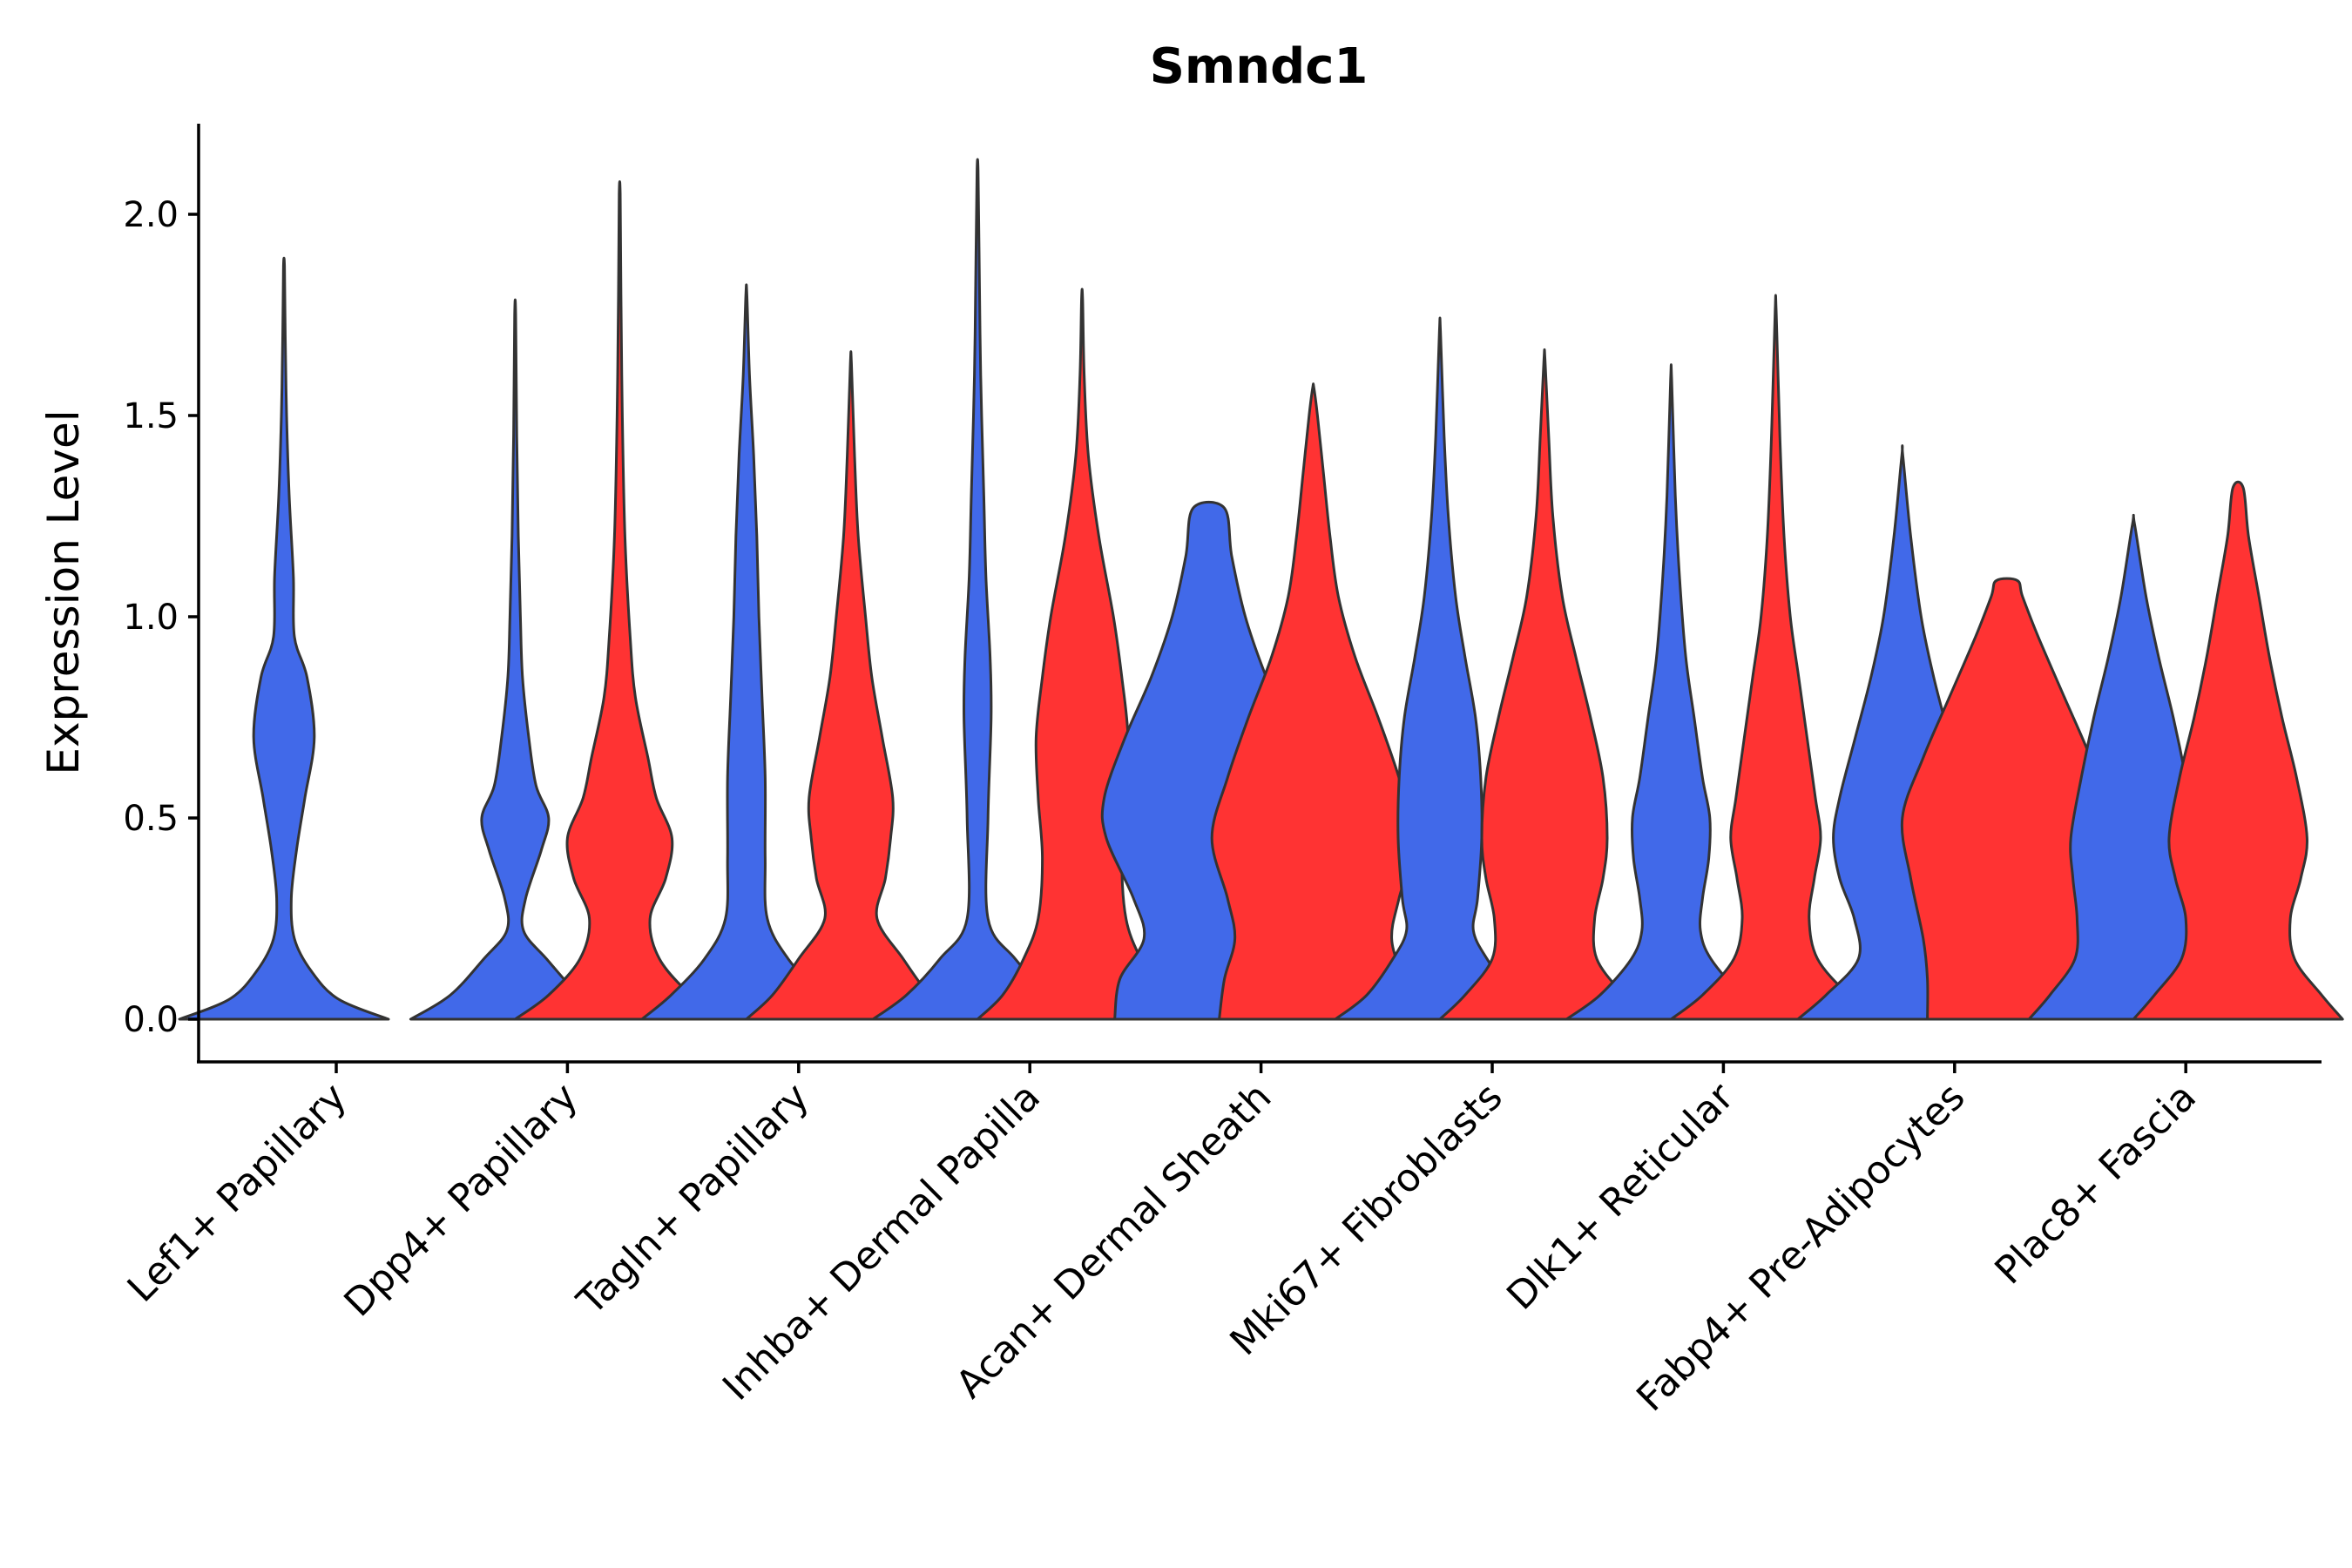  Describe the element at coordinates (151, 215) in the screenshot. I see `y-tick-label: 2.0` at that location.